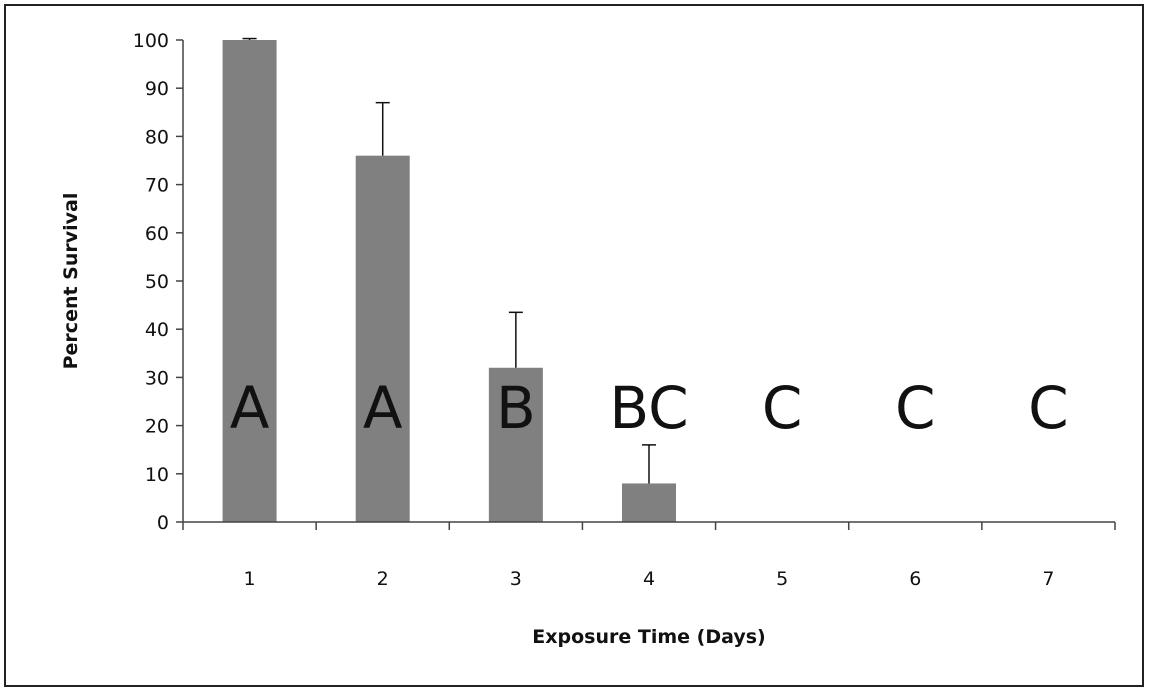 This screenshot has width=1150, height=693. What do you see at coordinates (157, 186) in the screenshot?
I see `y-tick-label: 70` at bounding box center [157, 186].